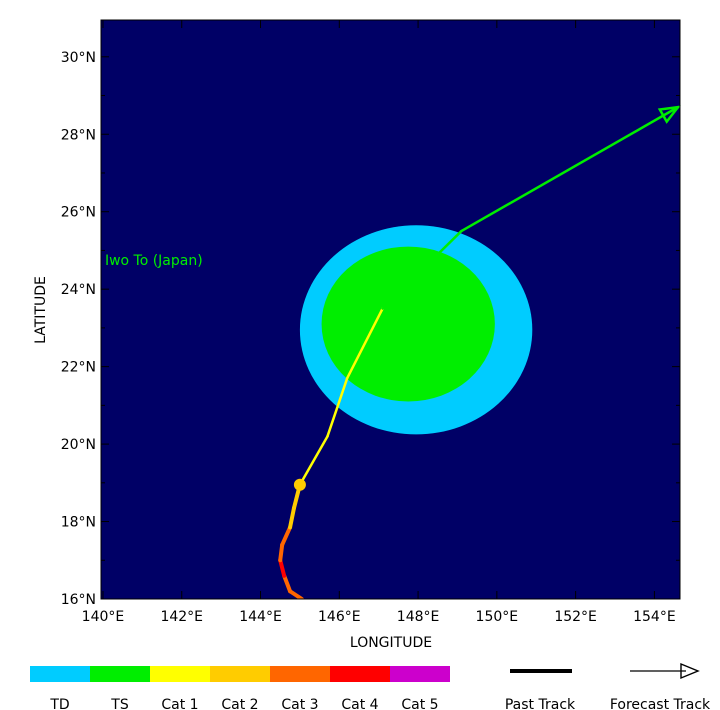 The width and height of the screenshot is (720, 710). I want to click on legend-label-ts: TS, so click(119, 703).